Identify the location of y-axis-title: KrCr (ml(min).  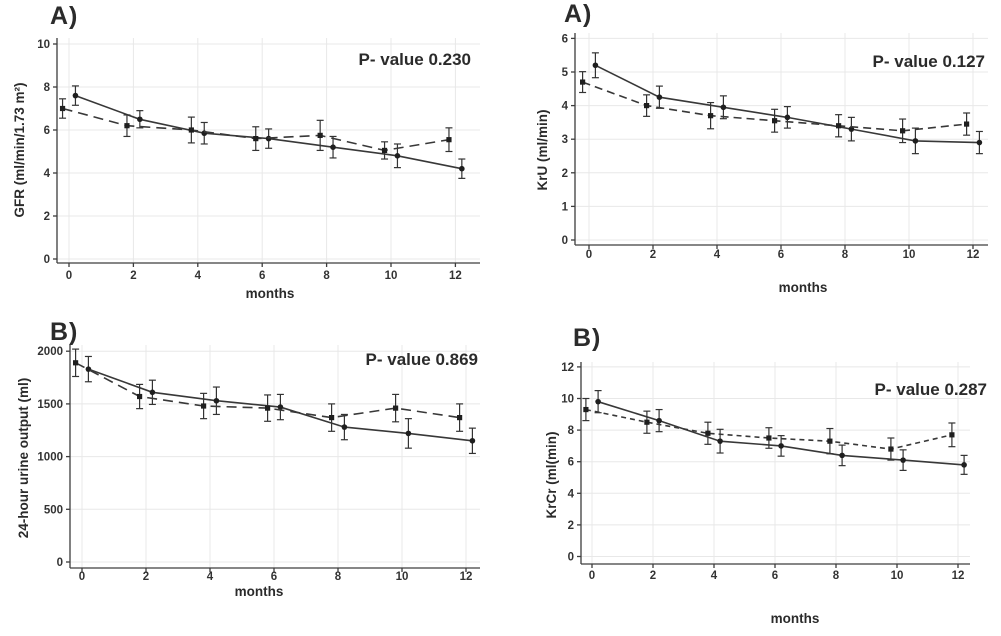
(551, 475).